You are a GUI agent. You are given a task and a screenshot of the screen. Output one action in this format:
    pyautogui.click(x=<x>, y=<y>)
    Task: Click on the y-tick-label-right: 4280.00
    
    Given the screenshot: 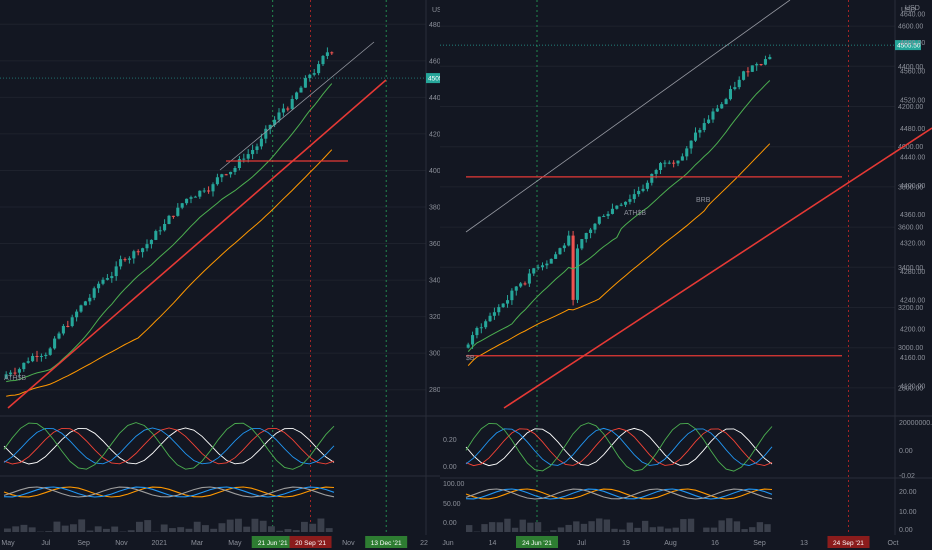 What is the action you would take?
    pyautogui.click(x=912, y=272)
    